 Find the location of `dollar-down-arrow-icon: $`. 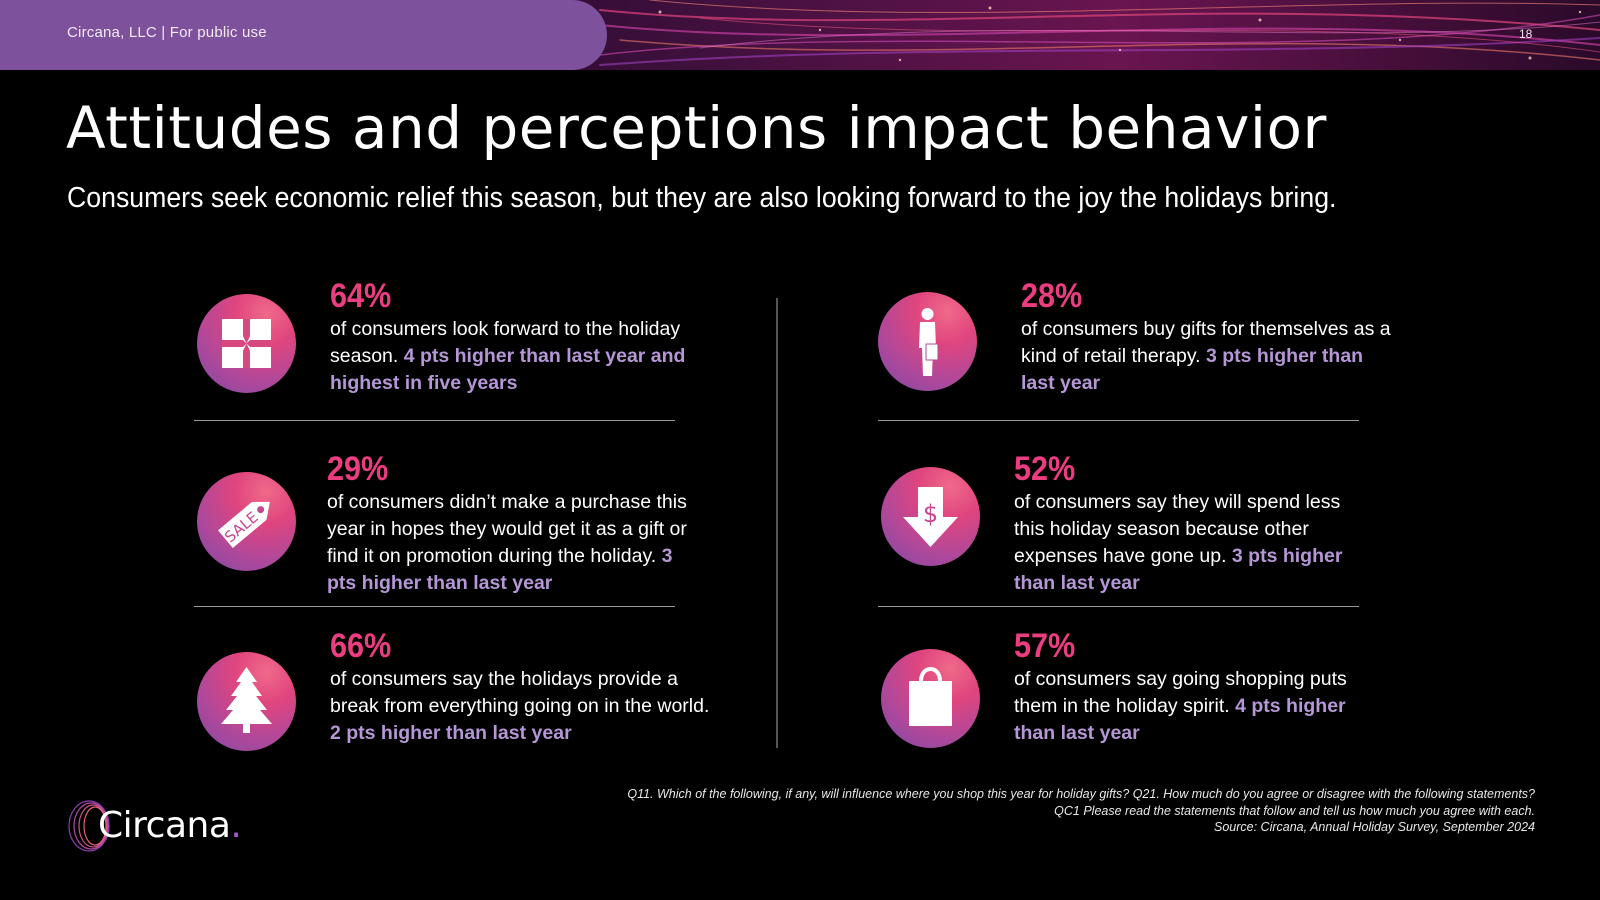

dollar-down-arrow-icon: $ is located at coordinates (930, 516).